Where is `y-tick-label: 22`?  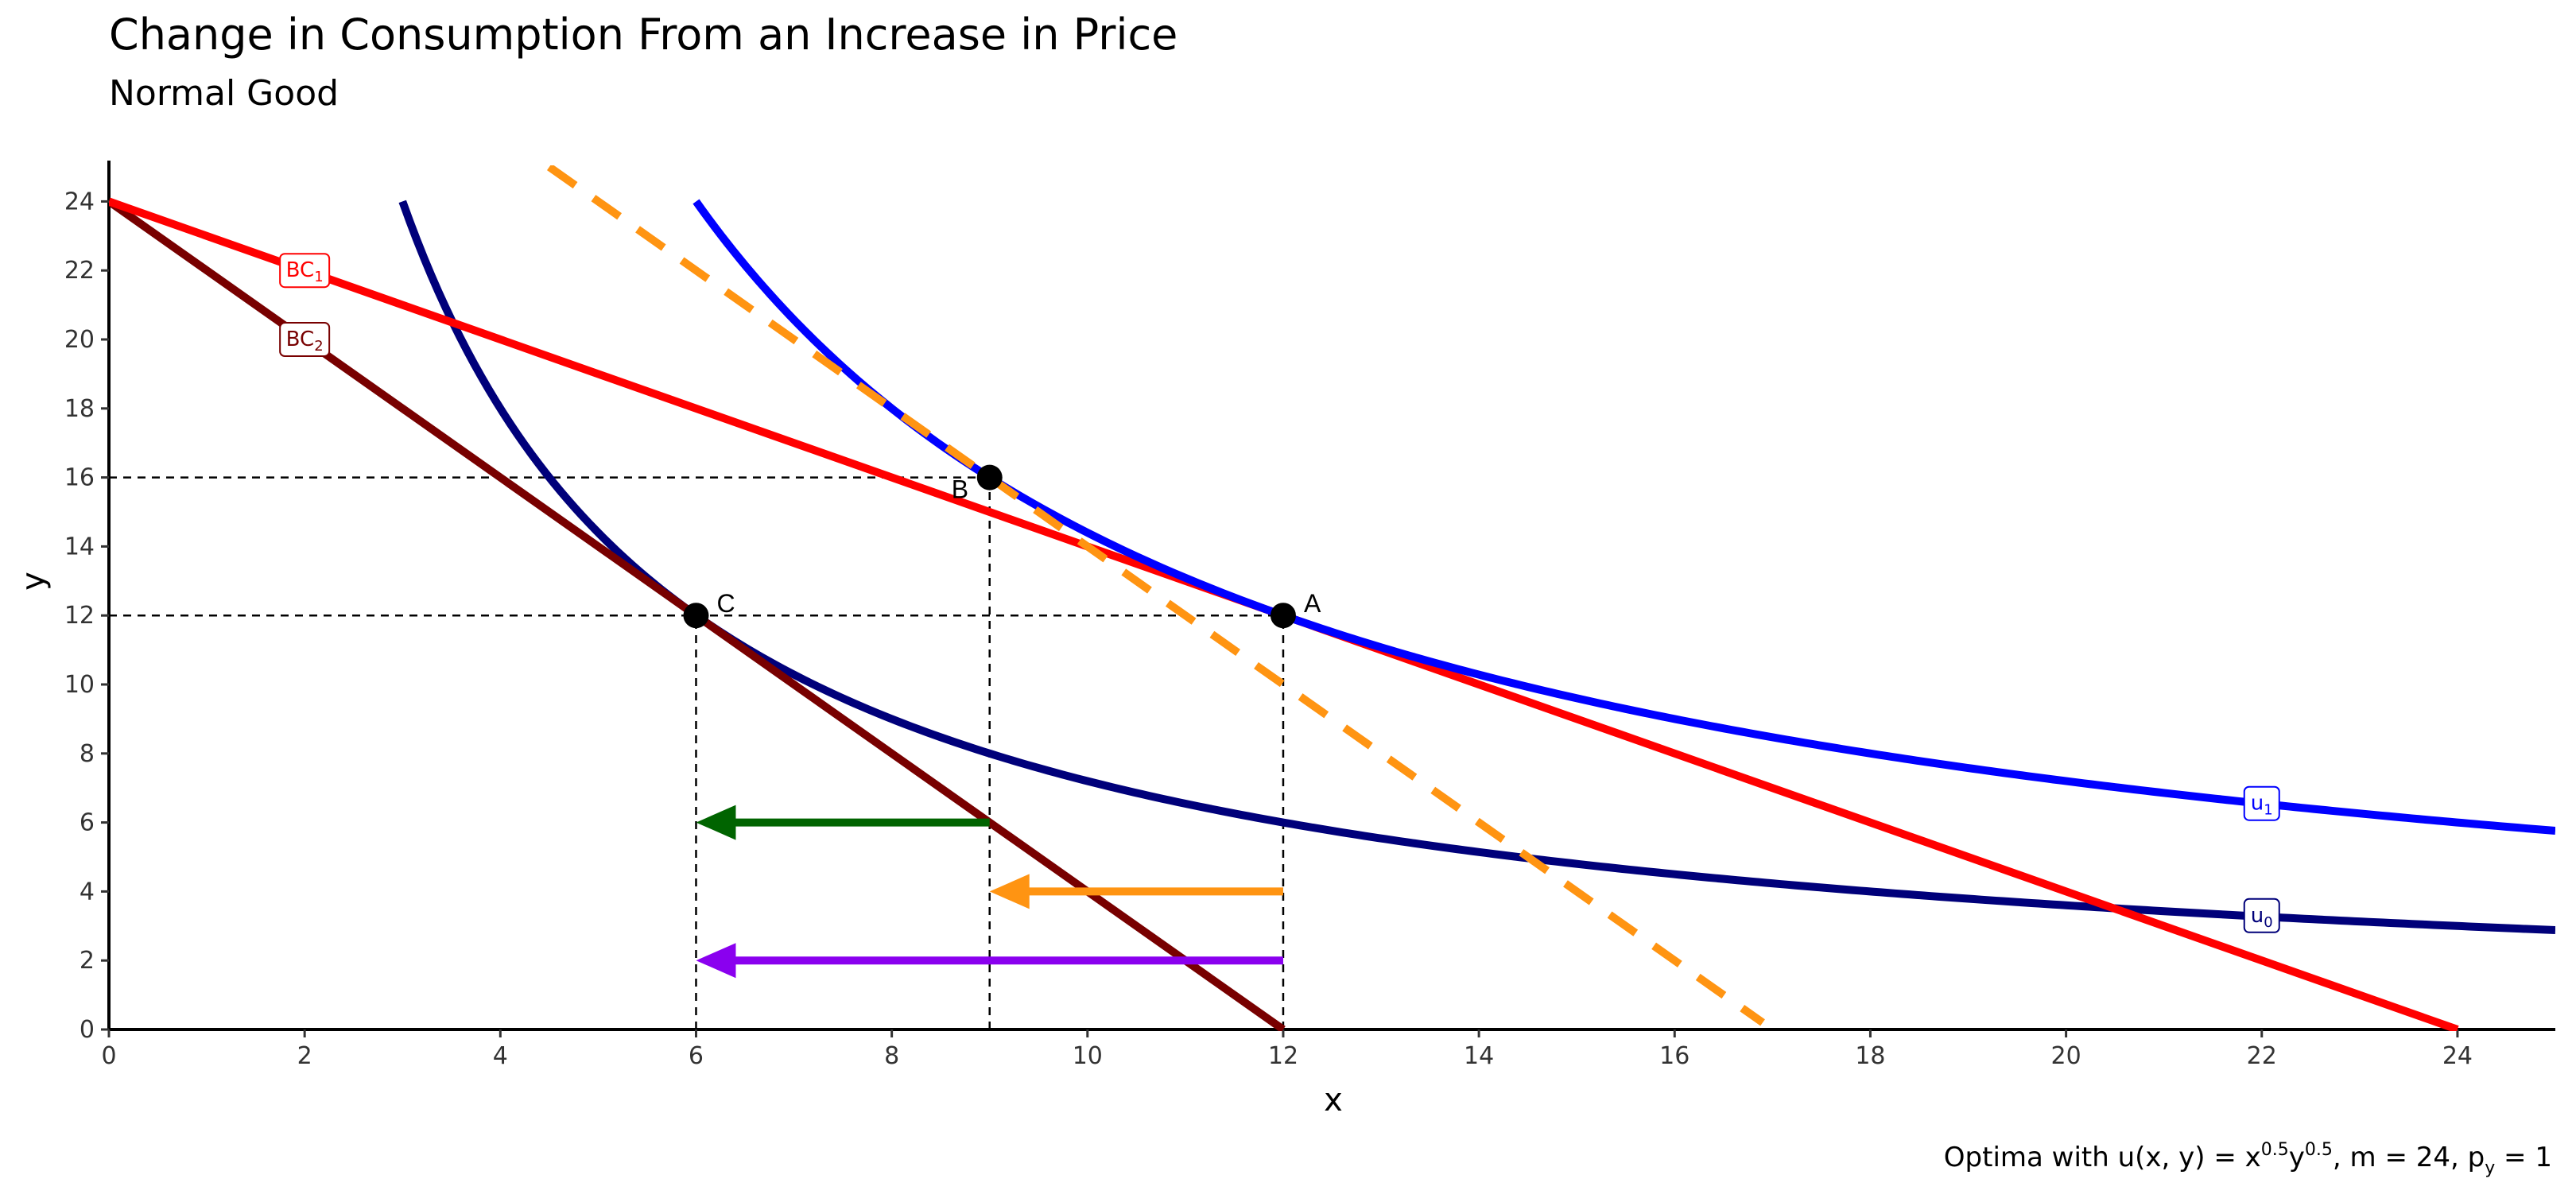 y-tick-label: 22 is located at coordinates (79, 271).